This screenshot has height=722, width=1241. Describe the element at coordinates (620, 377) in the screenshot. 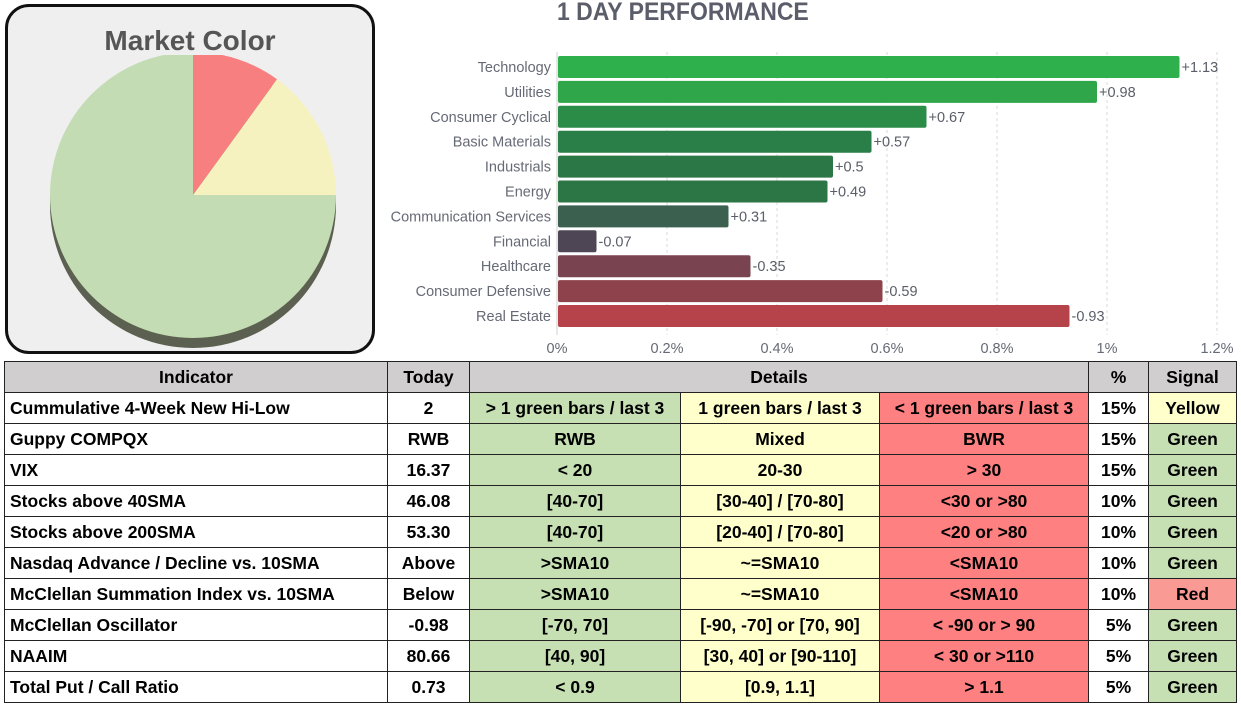

I see `table-header-row: Indicator Today Details % Signal` at that location.